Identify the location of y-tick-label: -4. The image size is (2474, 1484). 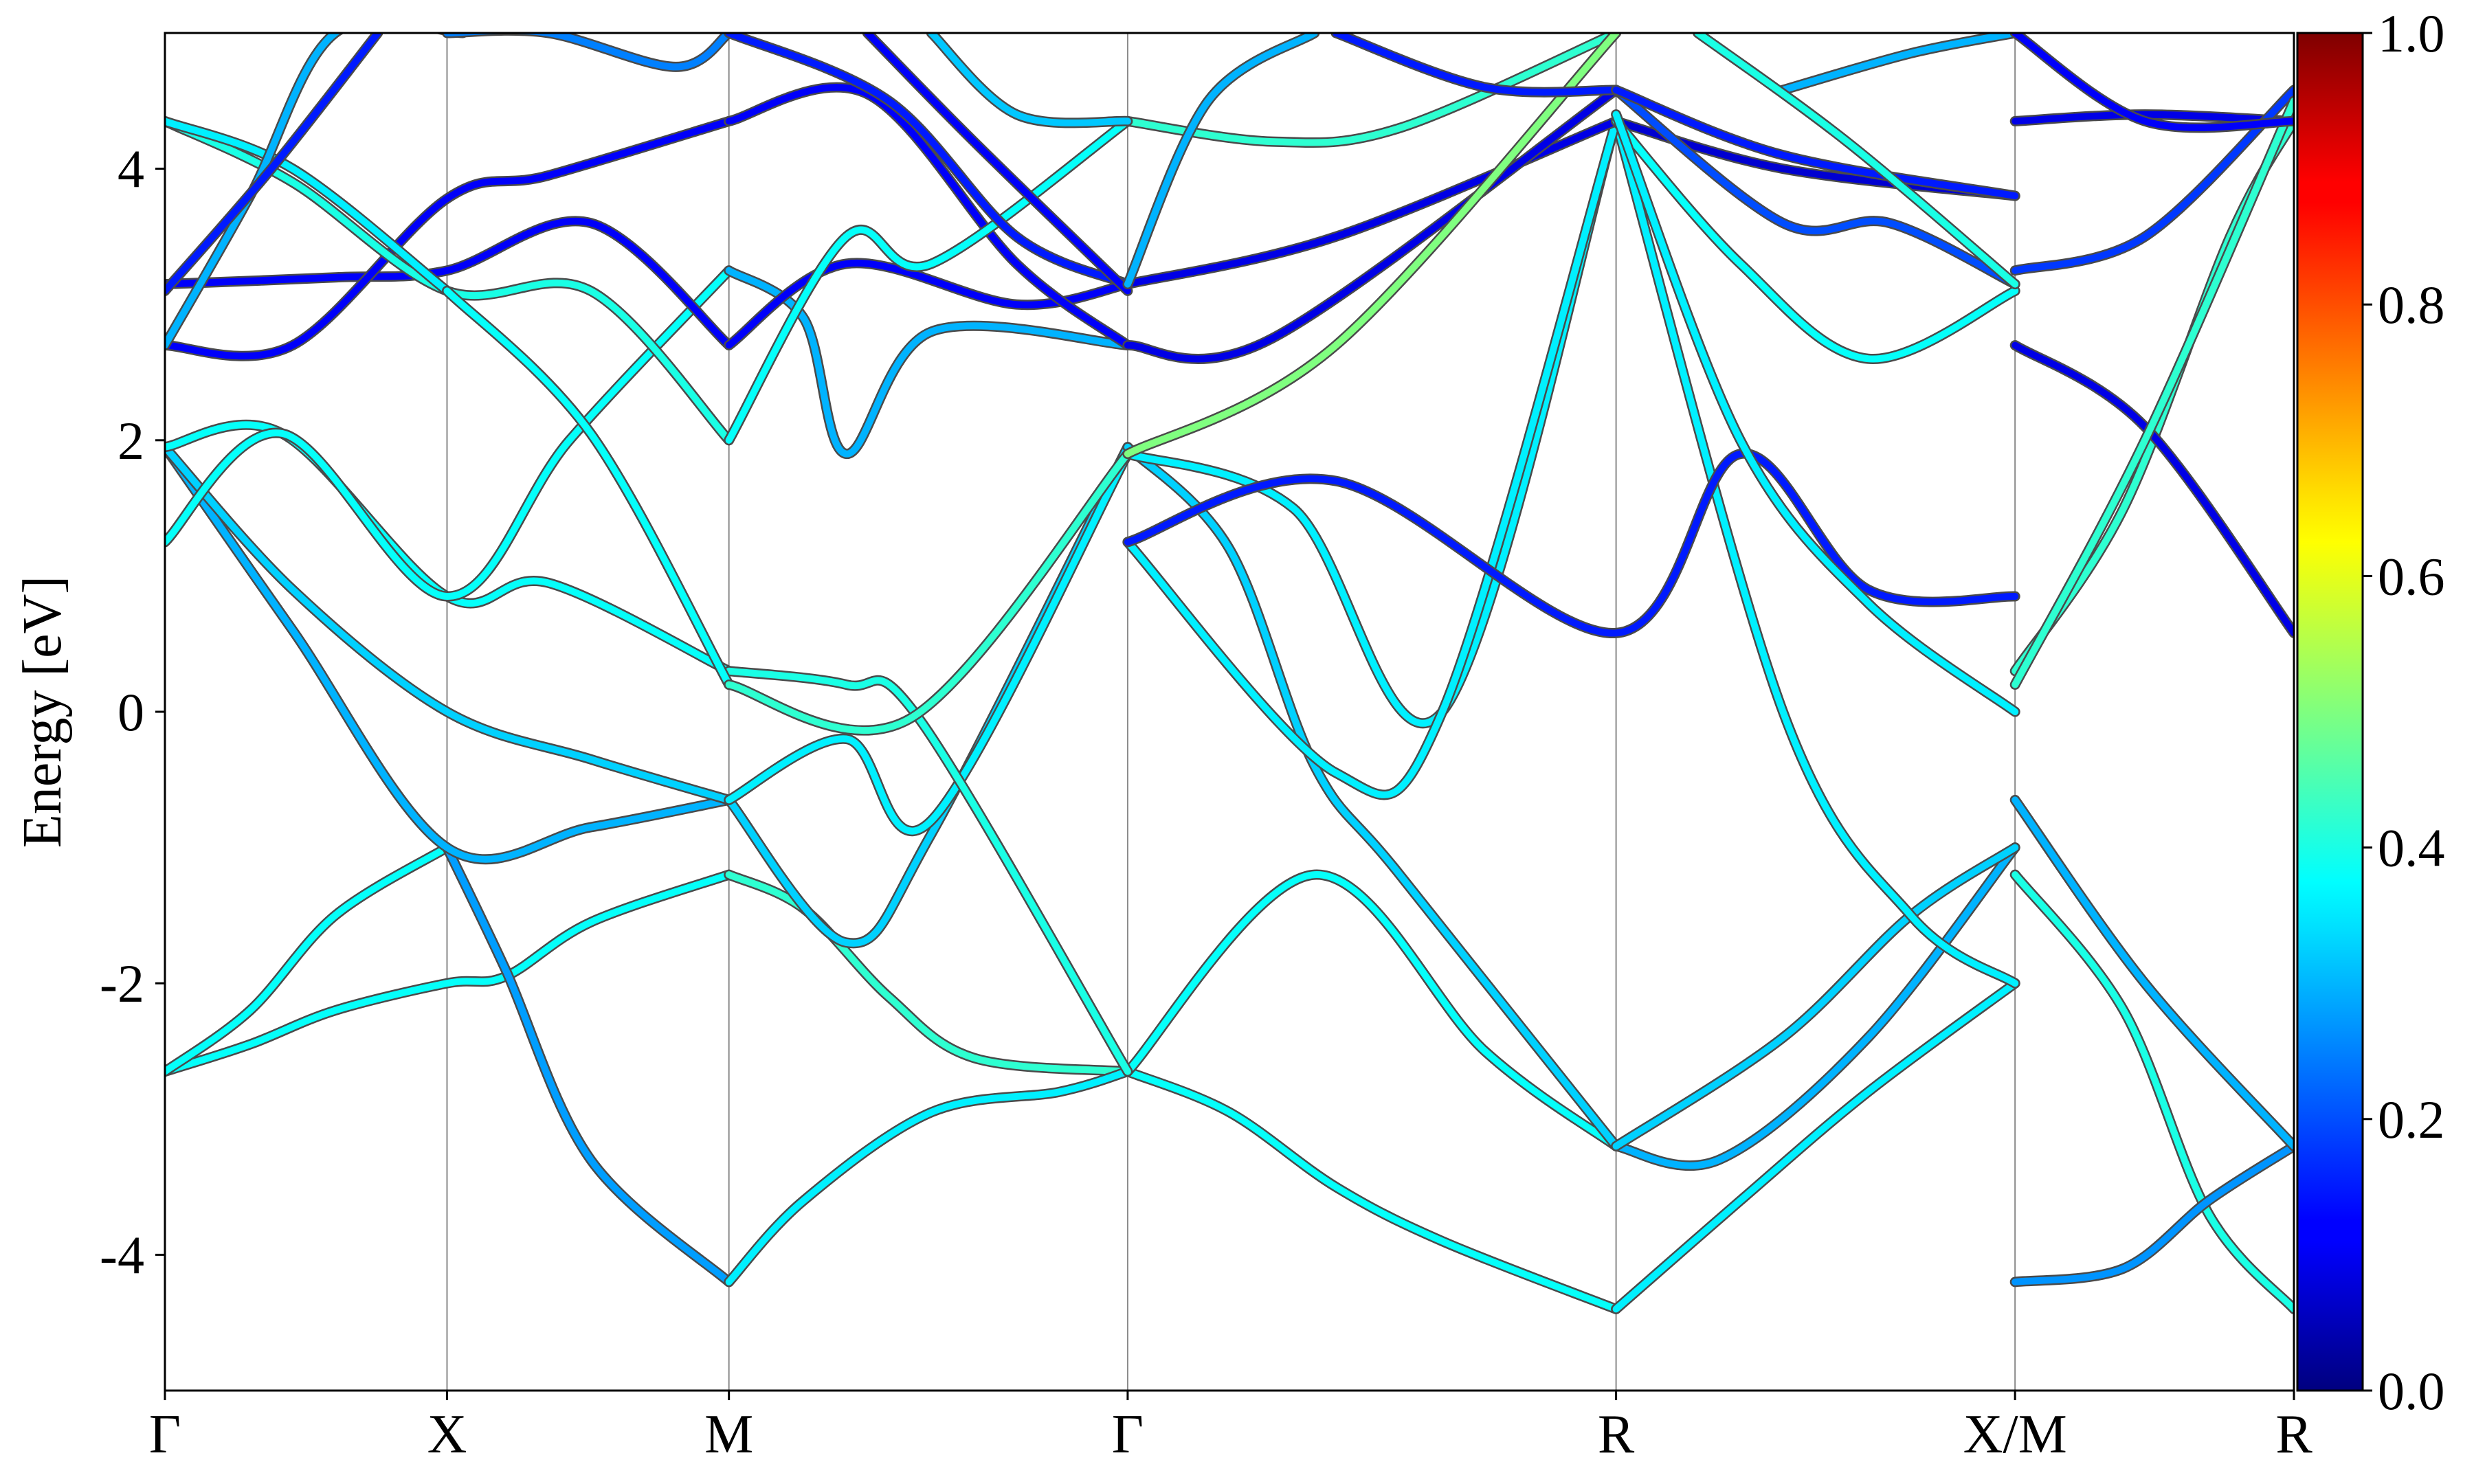
(122, 1255).